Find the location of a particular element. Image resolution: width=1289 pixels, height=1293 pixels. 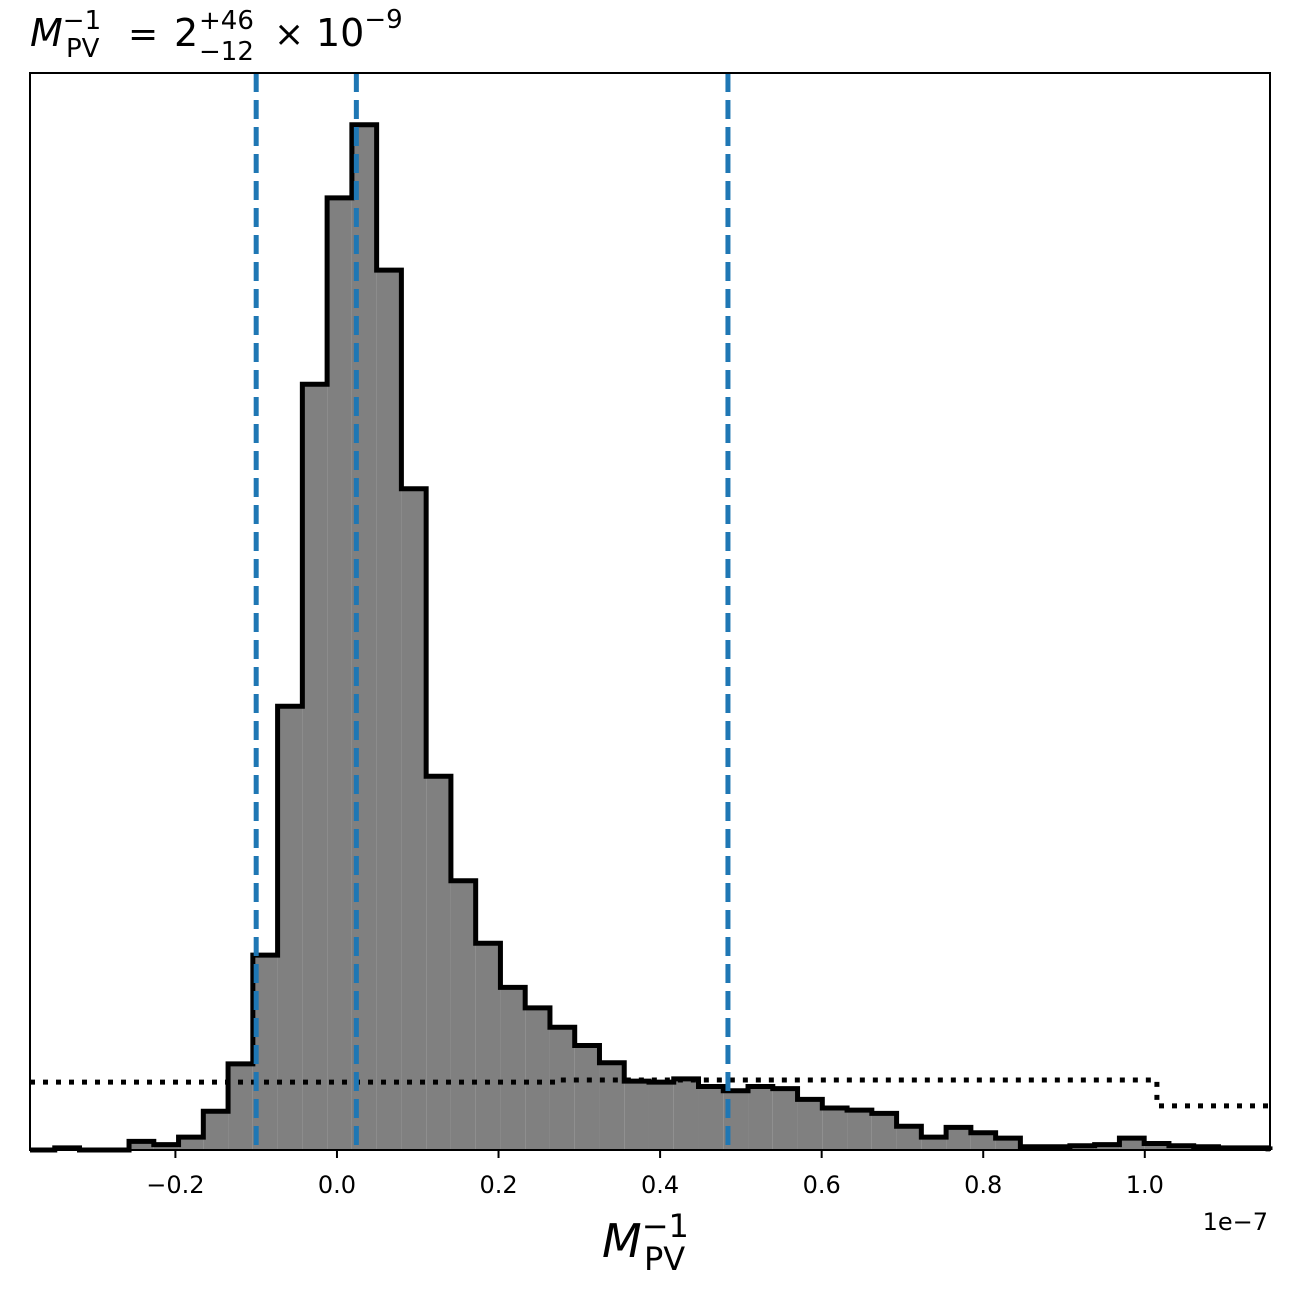

title-times: × is located at coordinates (289, 34).